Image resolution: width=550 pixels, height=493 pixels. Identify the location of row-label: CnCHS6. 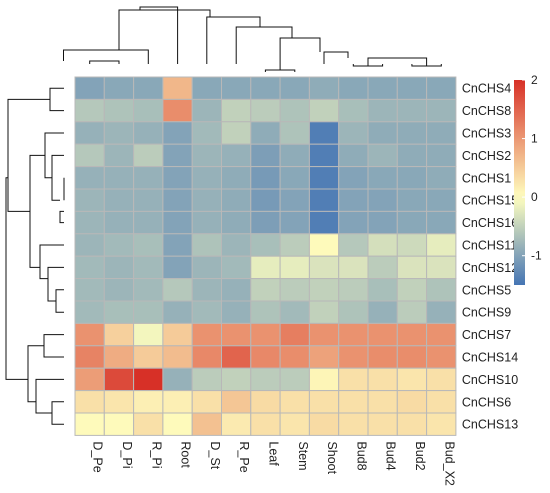
(486, 402).